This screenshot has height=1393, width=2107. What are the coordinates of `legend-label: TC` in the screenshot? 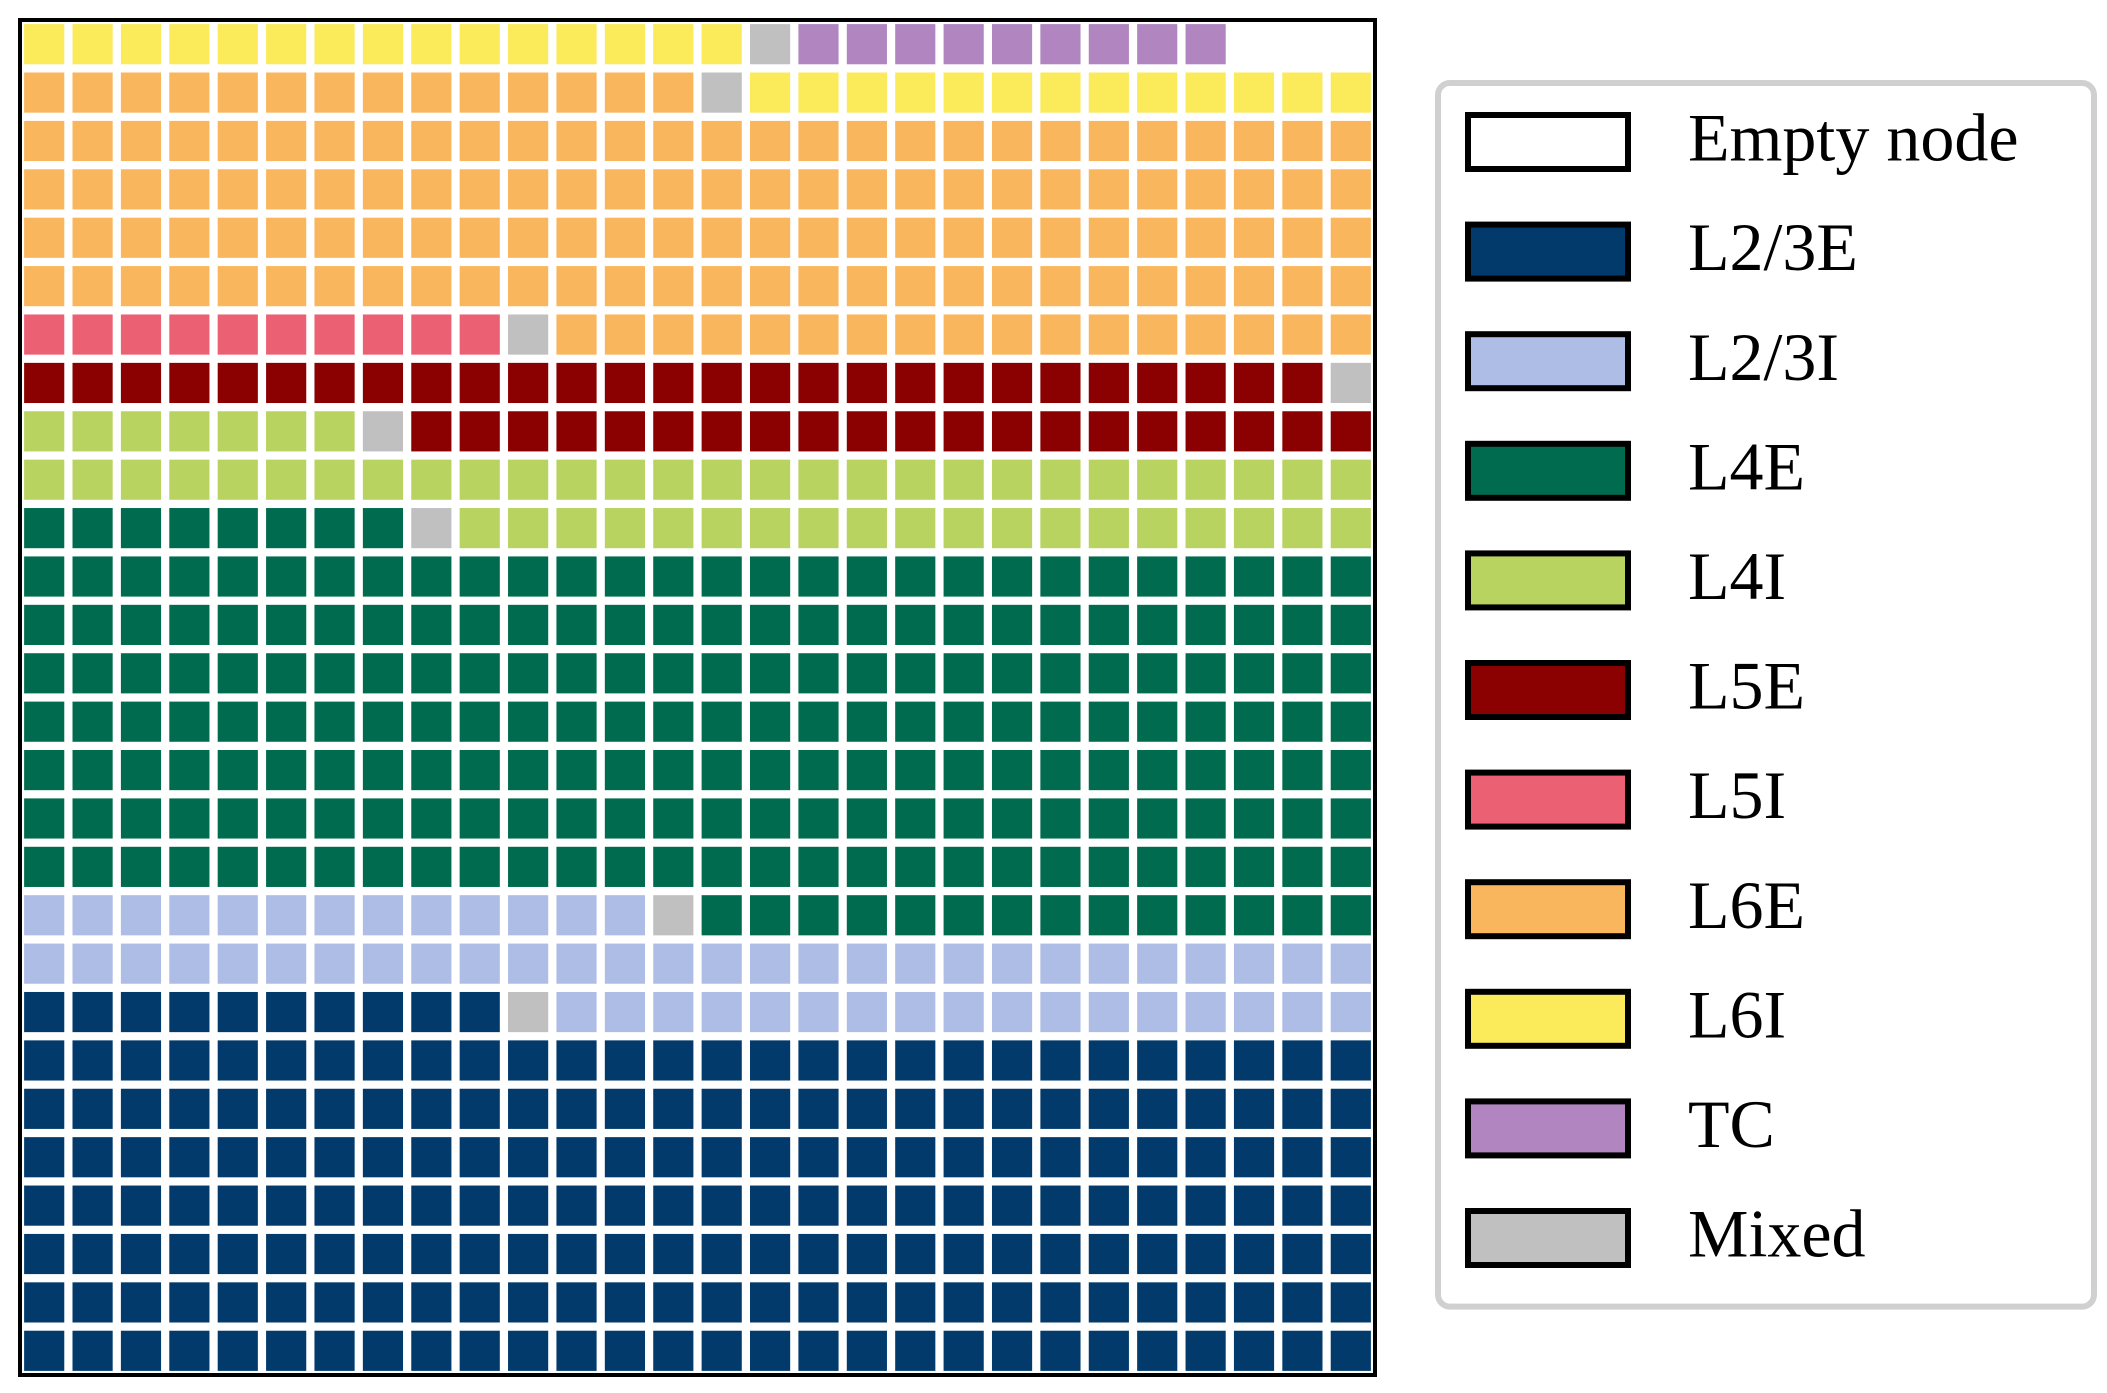 It's located at (1731, 1124).